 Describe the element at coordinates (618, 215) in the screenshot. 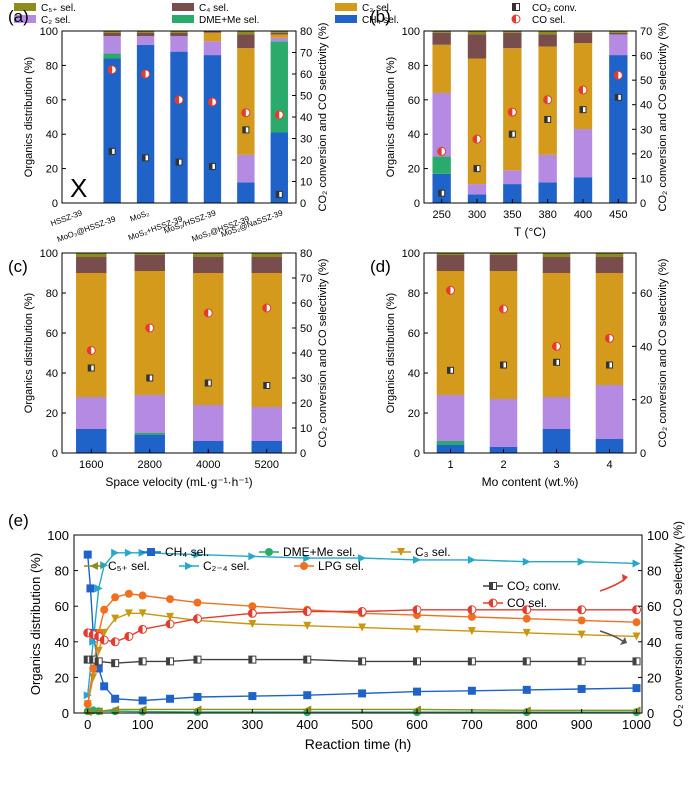

I see `x-tick-label: 450` at that location.